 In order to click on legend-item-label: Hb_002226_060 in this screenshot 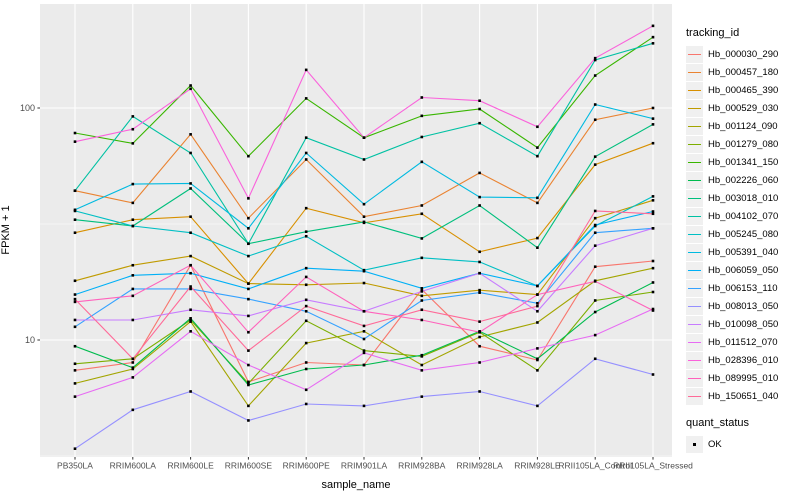, I will do `click(743, 180)`.